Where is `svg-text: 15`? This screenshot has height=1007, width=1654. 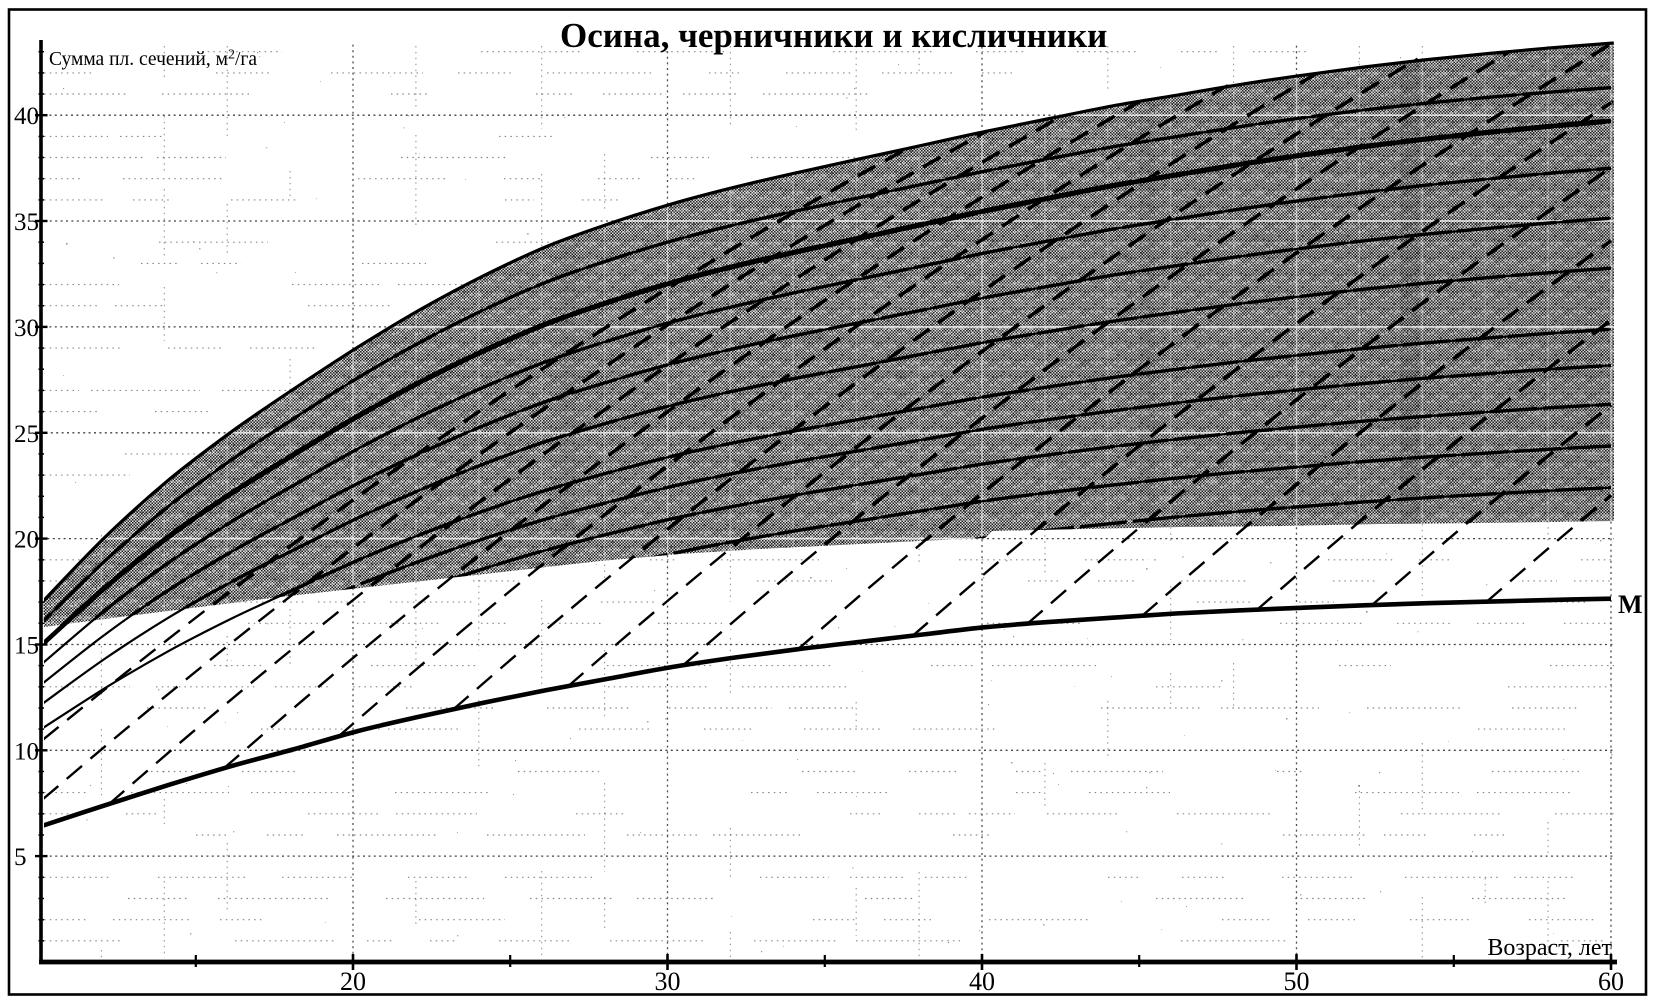
svg-text: 15 is located at coordinates (26, 646).